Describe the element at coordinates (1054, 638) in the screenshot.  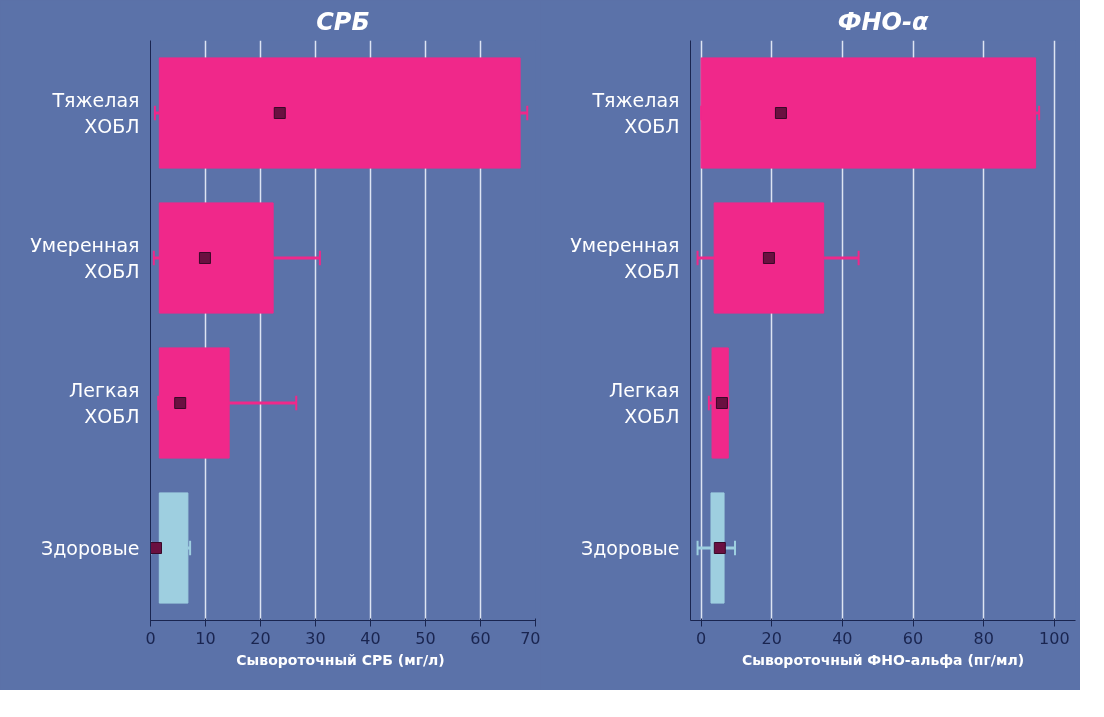
I see `x-tick-label: 100` at that location.